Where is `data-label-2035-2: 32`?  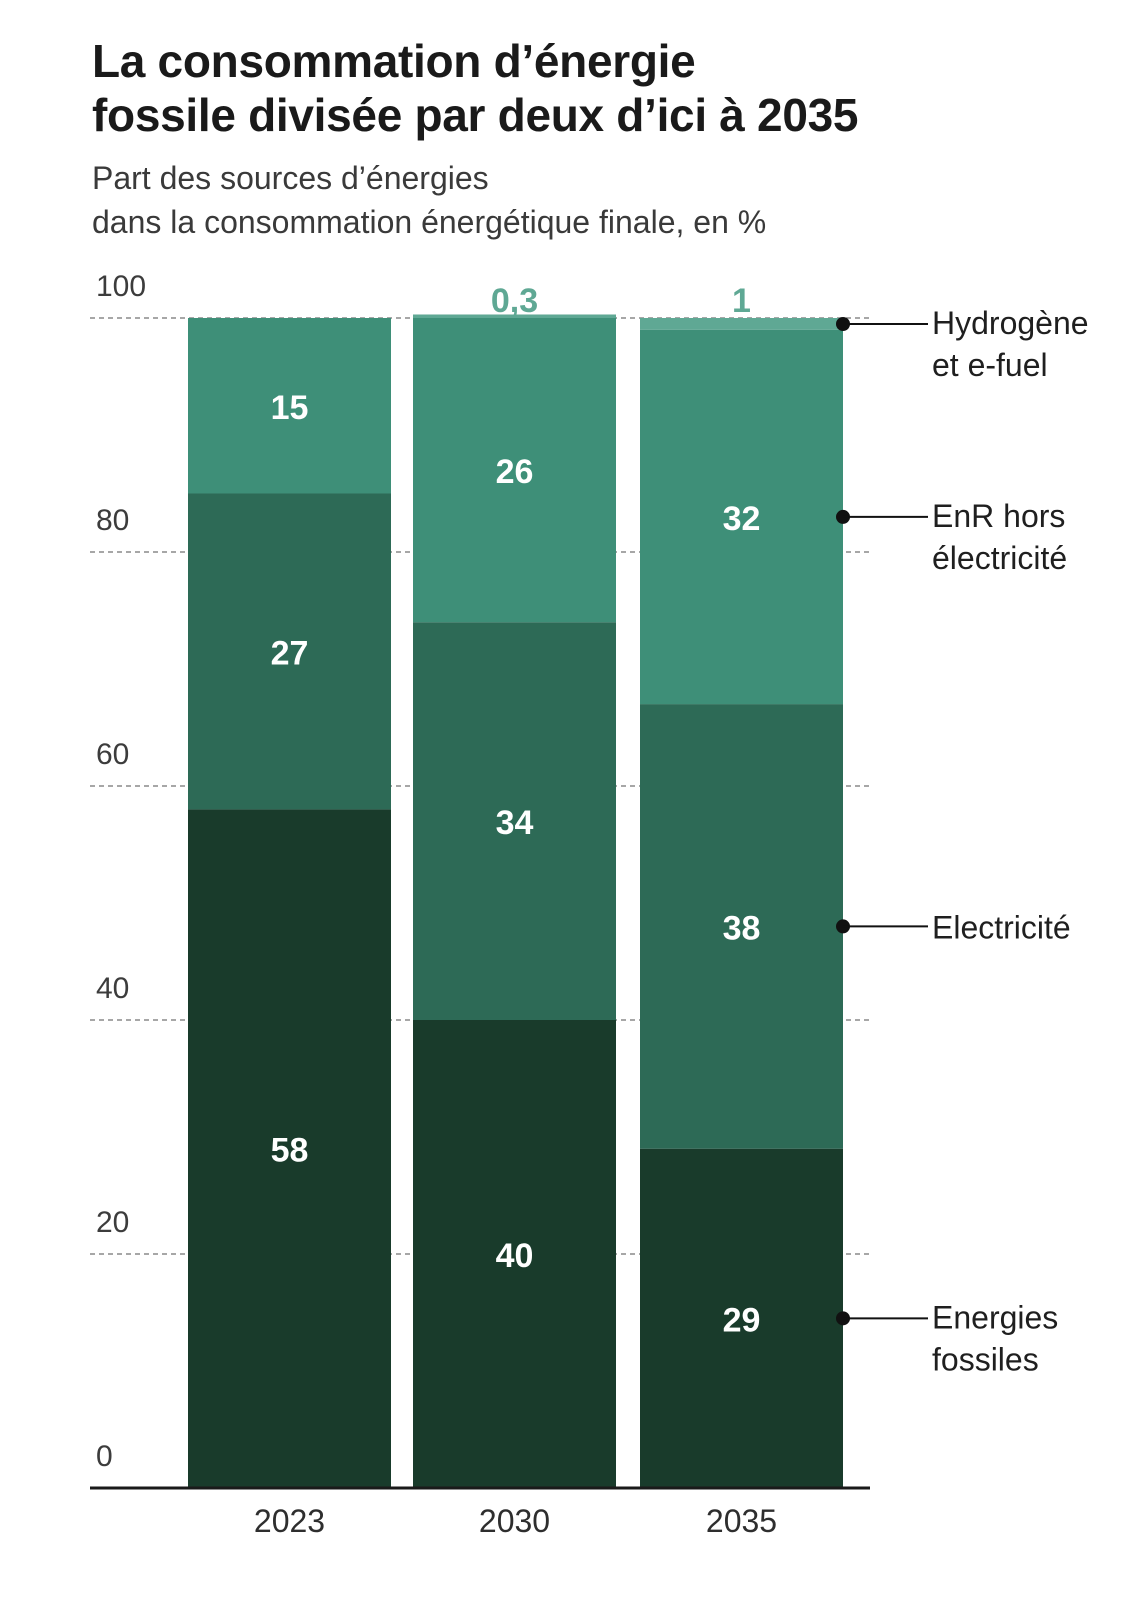 data-label-2035-2: 32 is located at coordinates (742, 519).